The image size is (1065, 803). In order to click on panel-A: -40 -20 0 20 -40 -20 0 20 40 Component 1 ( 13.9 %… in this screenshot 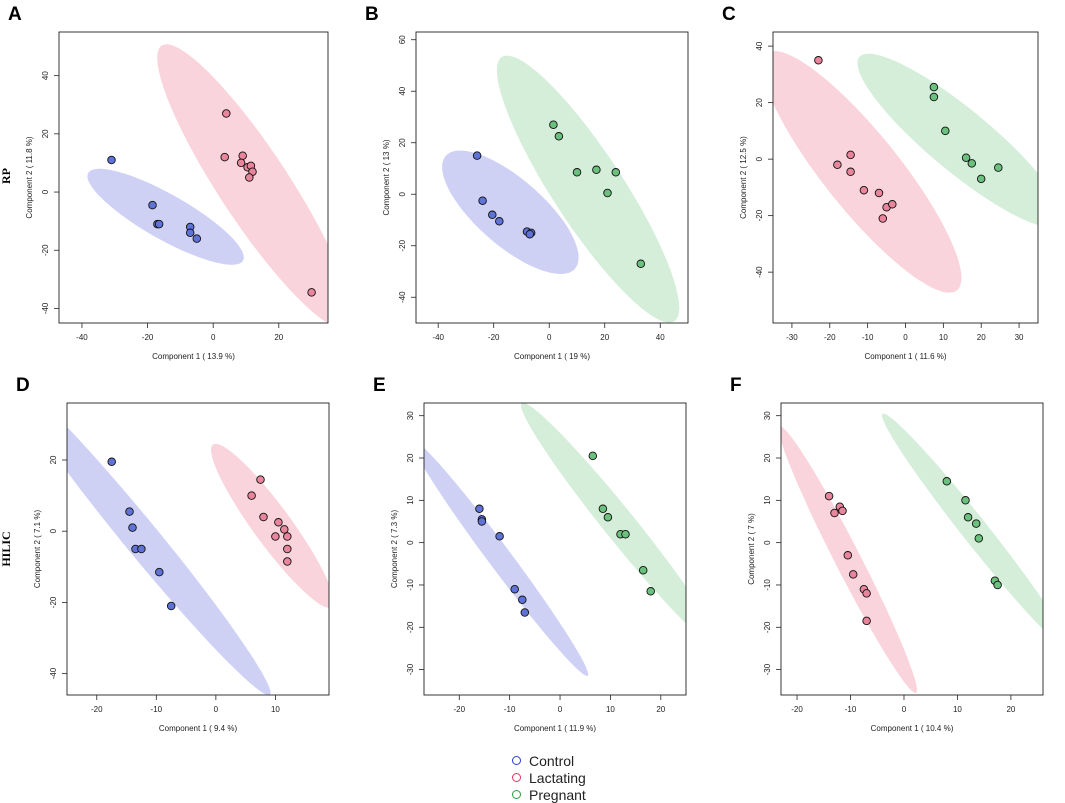, I will do `click(168, 182)`.